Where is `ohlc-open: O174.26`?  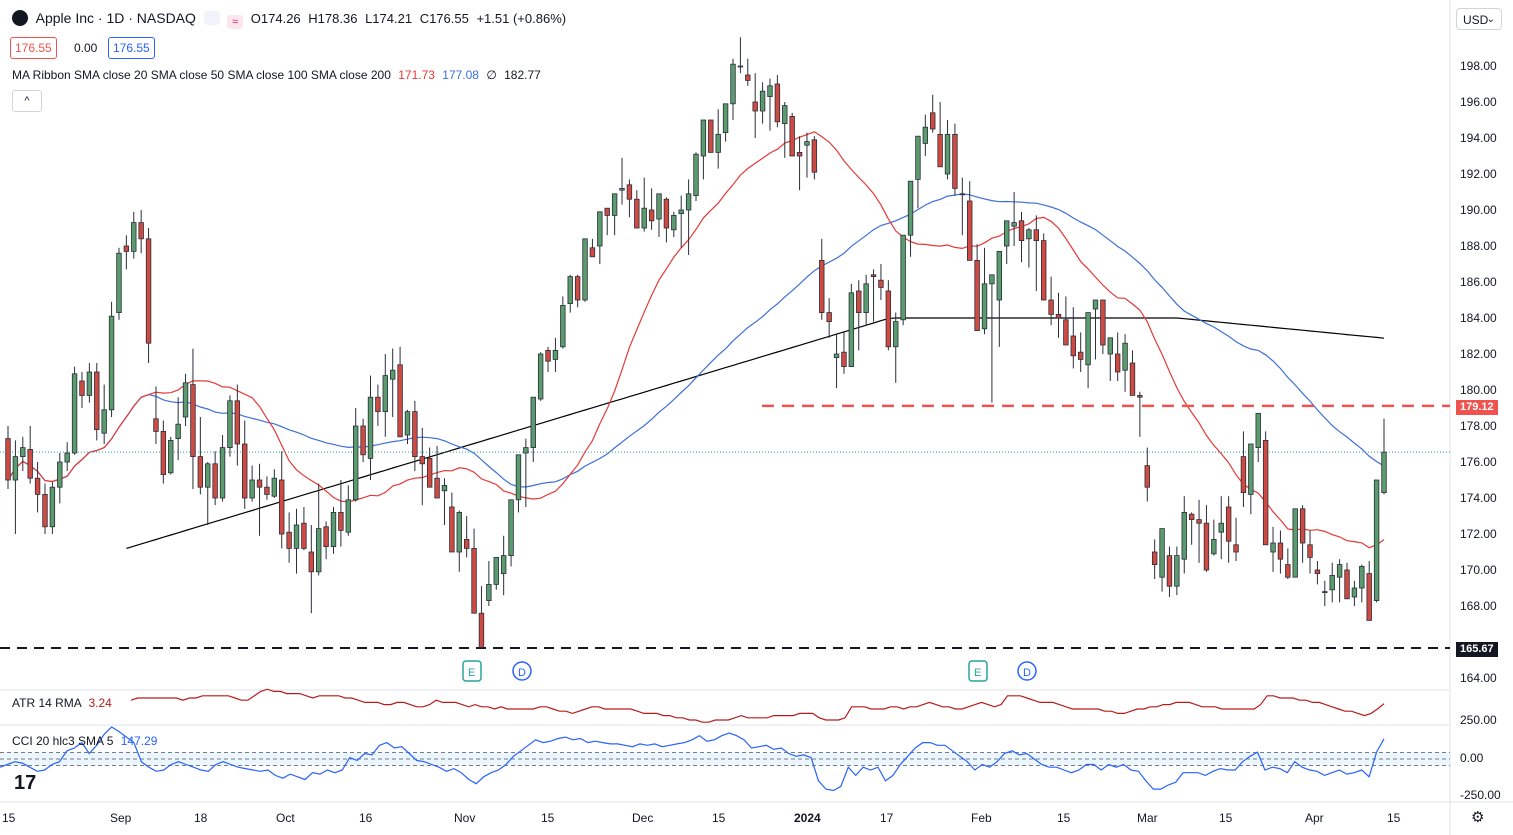 ohlc-open: O174.26 is located at coordinates (275, 18).